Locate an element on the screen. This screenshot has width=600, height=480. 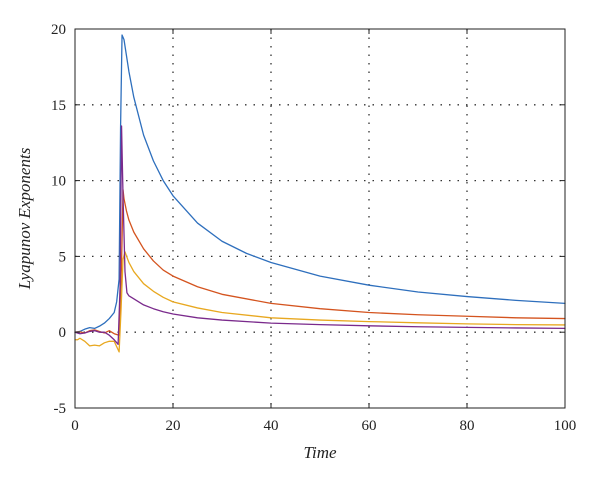
y-axis-title: Lyapunov Exponents is located at coordinates (24, 218).